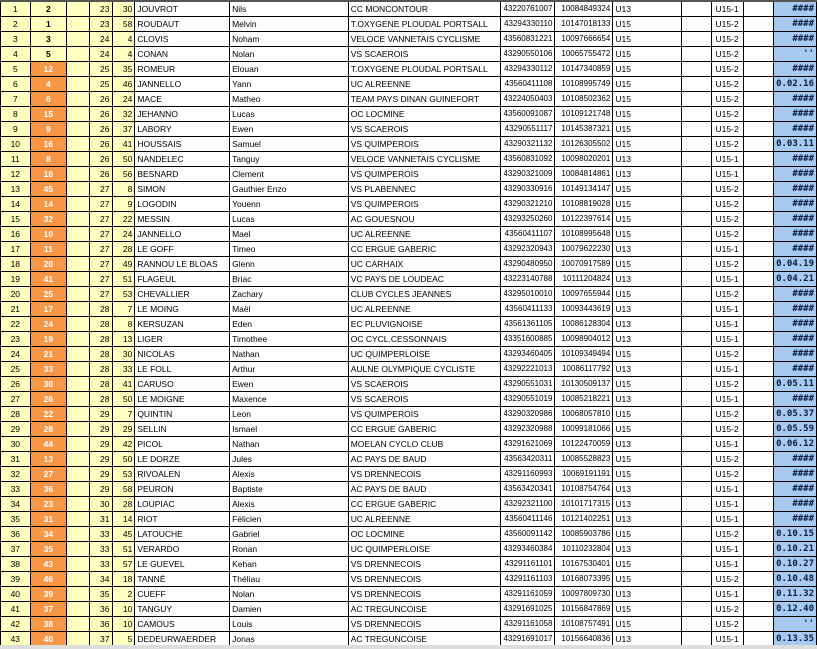 This screenshot has height=649, width=817. I want to click on last-name-cell: JOUVROT, so click(182, 8).